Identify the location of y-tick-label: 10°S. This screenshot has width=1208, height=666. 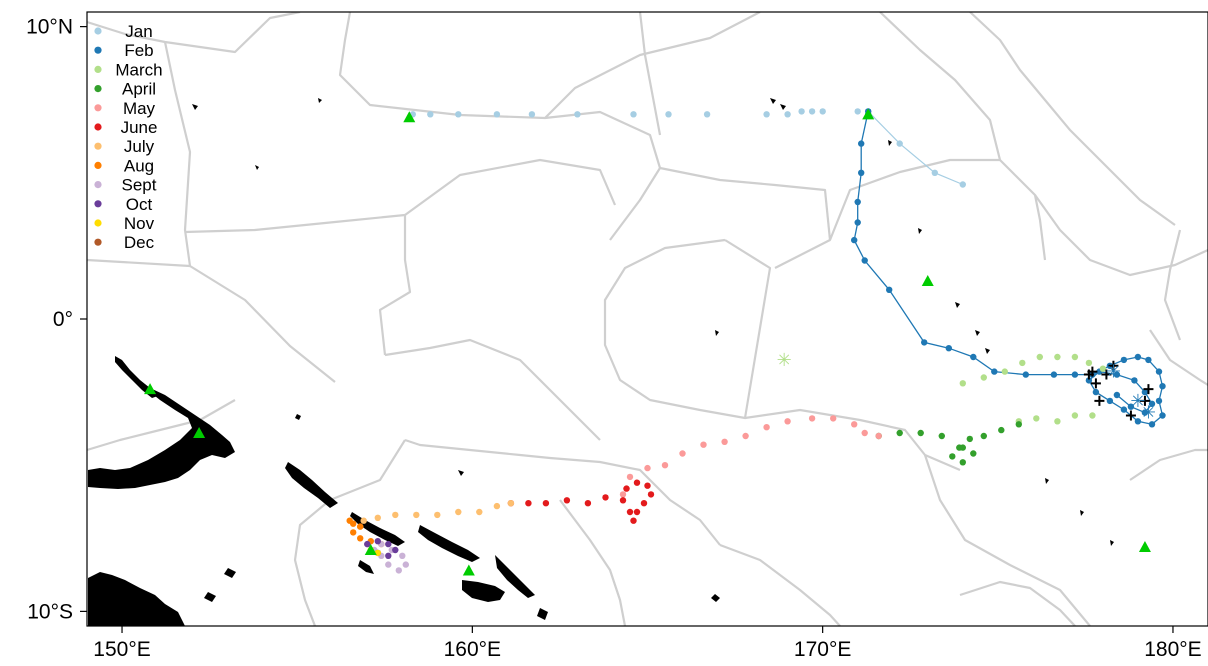
(50, 611).